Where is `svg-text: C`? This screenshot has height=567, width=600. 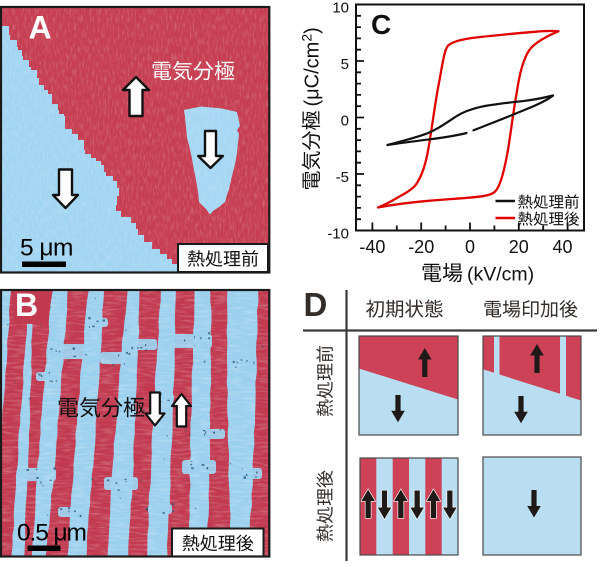
svg-text: C is located at coordinates (381, 24).